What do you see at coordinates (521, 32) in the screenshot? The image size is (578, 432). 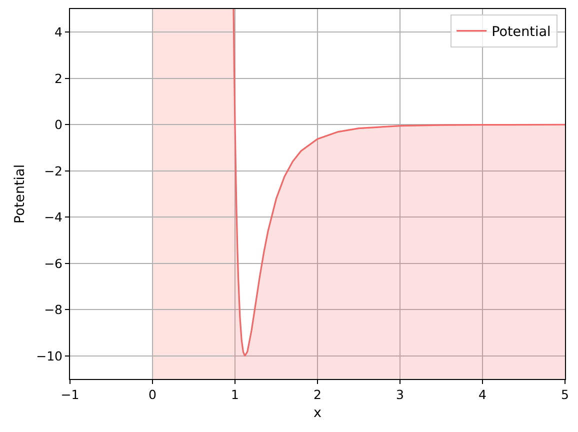 I see `legend-label: Potential` at bounding box center [521, 32].